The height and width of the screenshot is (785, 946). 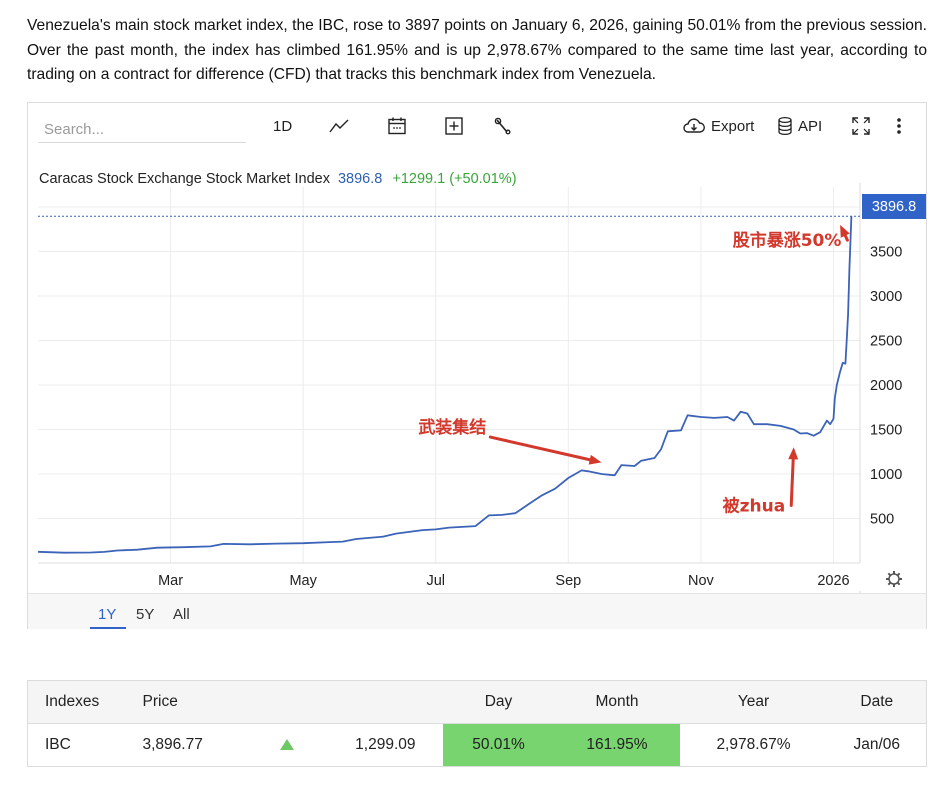 I want to click on active-range-underline, so click(x=108, y=628).